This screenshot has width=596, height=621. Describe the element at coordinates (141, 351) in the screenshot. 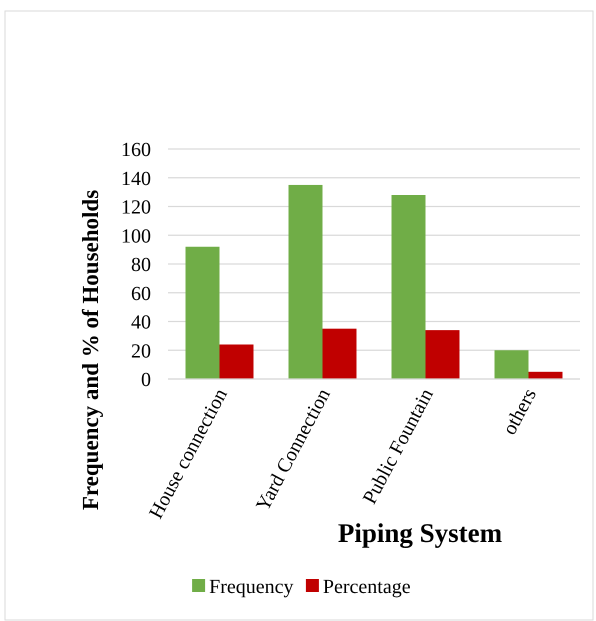

I see `y-tick-label: 20` at that location.